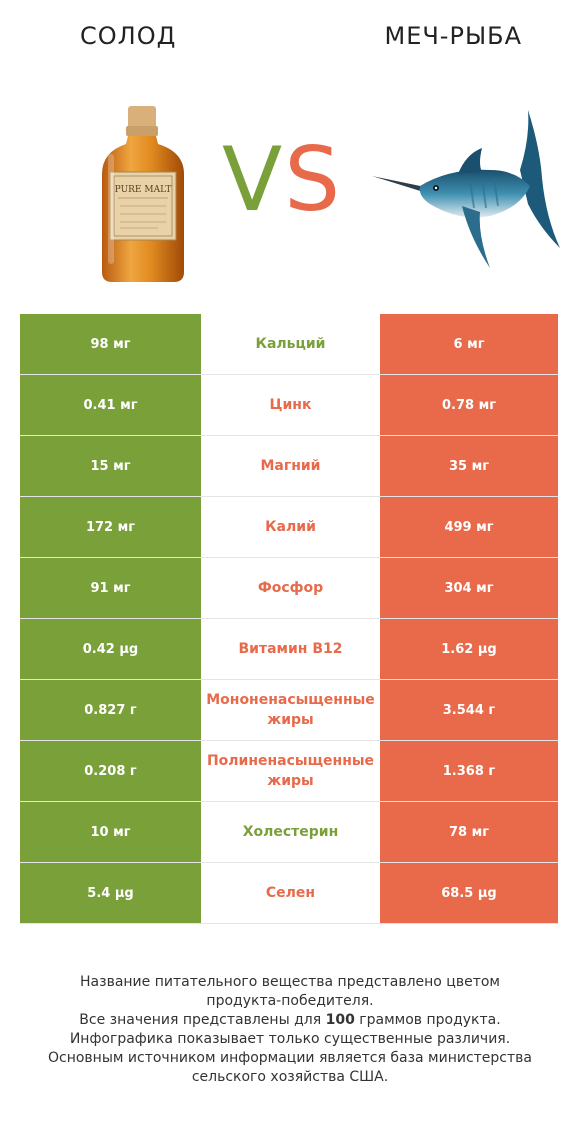  I want to click on table-row: 0.41 мг Цинк 0.78 мг, so click(289, 405).